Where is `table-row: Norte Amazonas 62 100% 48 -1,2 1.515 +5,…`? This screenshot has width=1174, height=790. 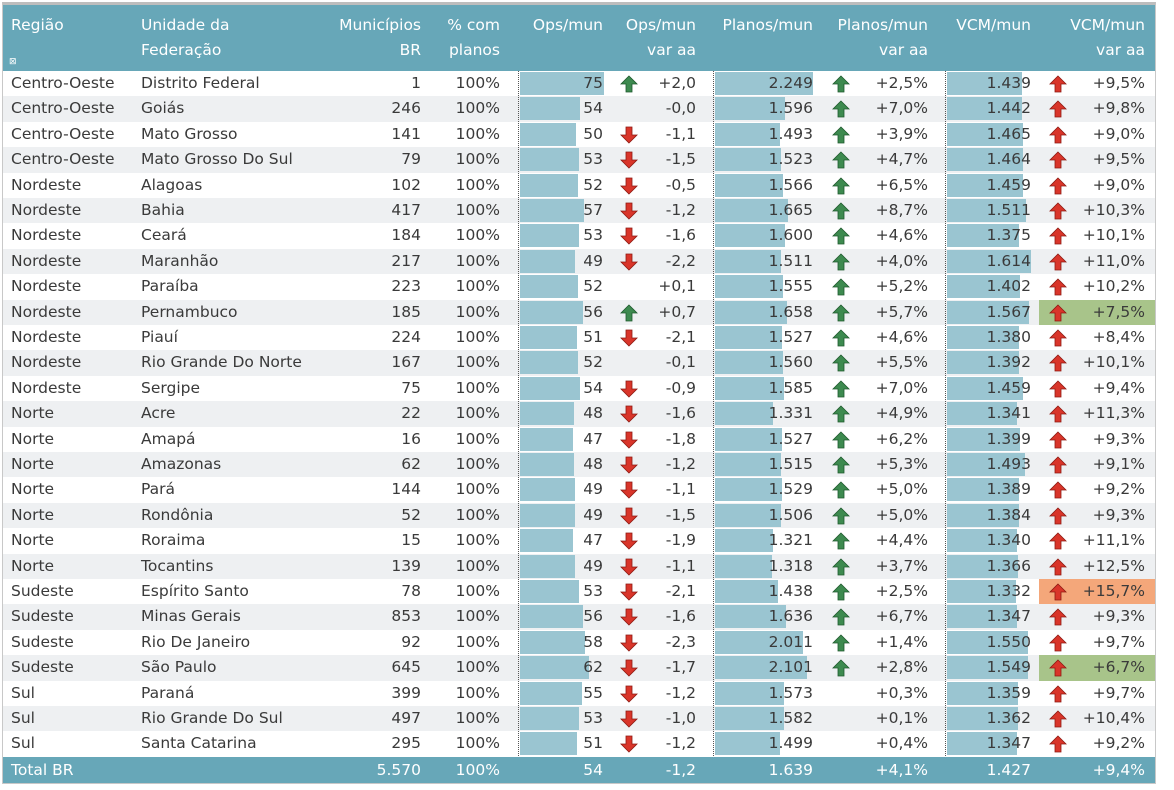
table-row: Norte Amazonas 62 100% 48 -1,2 1.515 +5,… is located at coordinates (579, 465).